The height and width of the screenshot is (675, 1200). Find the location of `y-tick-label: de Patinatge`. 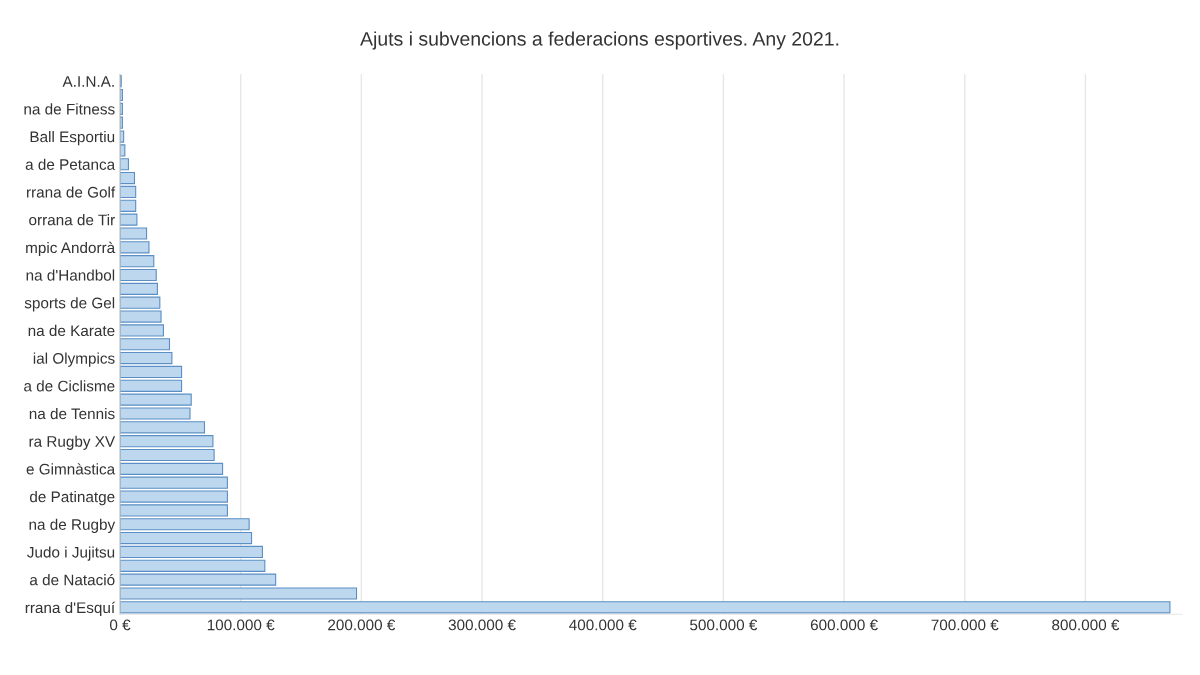

y-tick-label: de Patinatge is located at coordinates (72, 498).